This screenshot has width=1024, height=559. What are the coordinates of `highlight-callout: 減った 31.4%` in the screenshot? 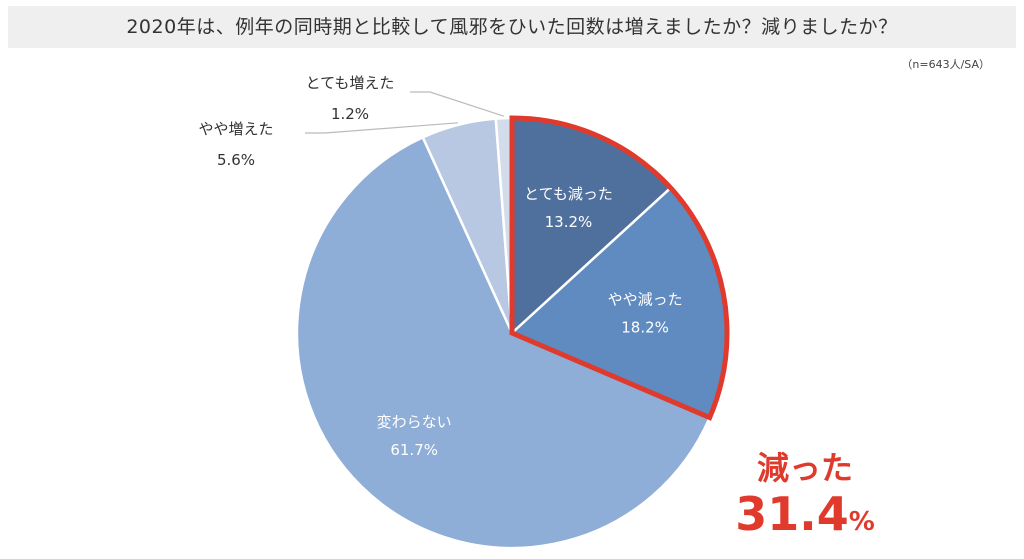 It's located at (805, 498).